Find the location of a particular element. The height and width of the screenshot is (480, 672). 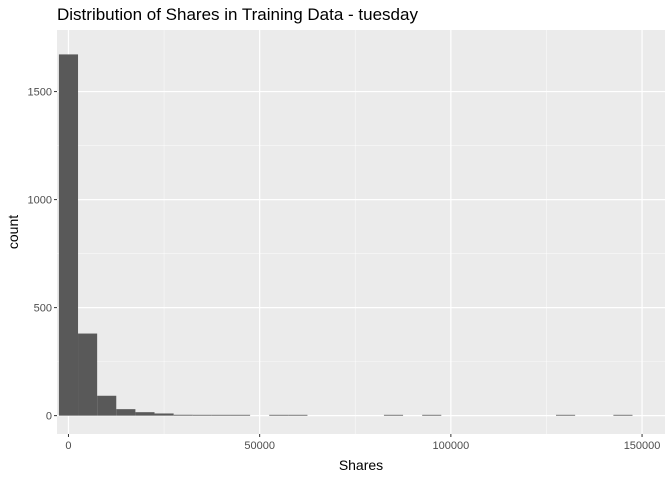

x-tick-label: 0 is located at coordinates (68, 446).